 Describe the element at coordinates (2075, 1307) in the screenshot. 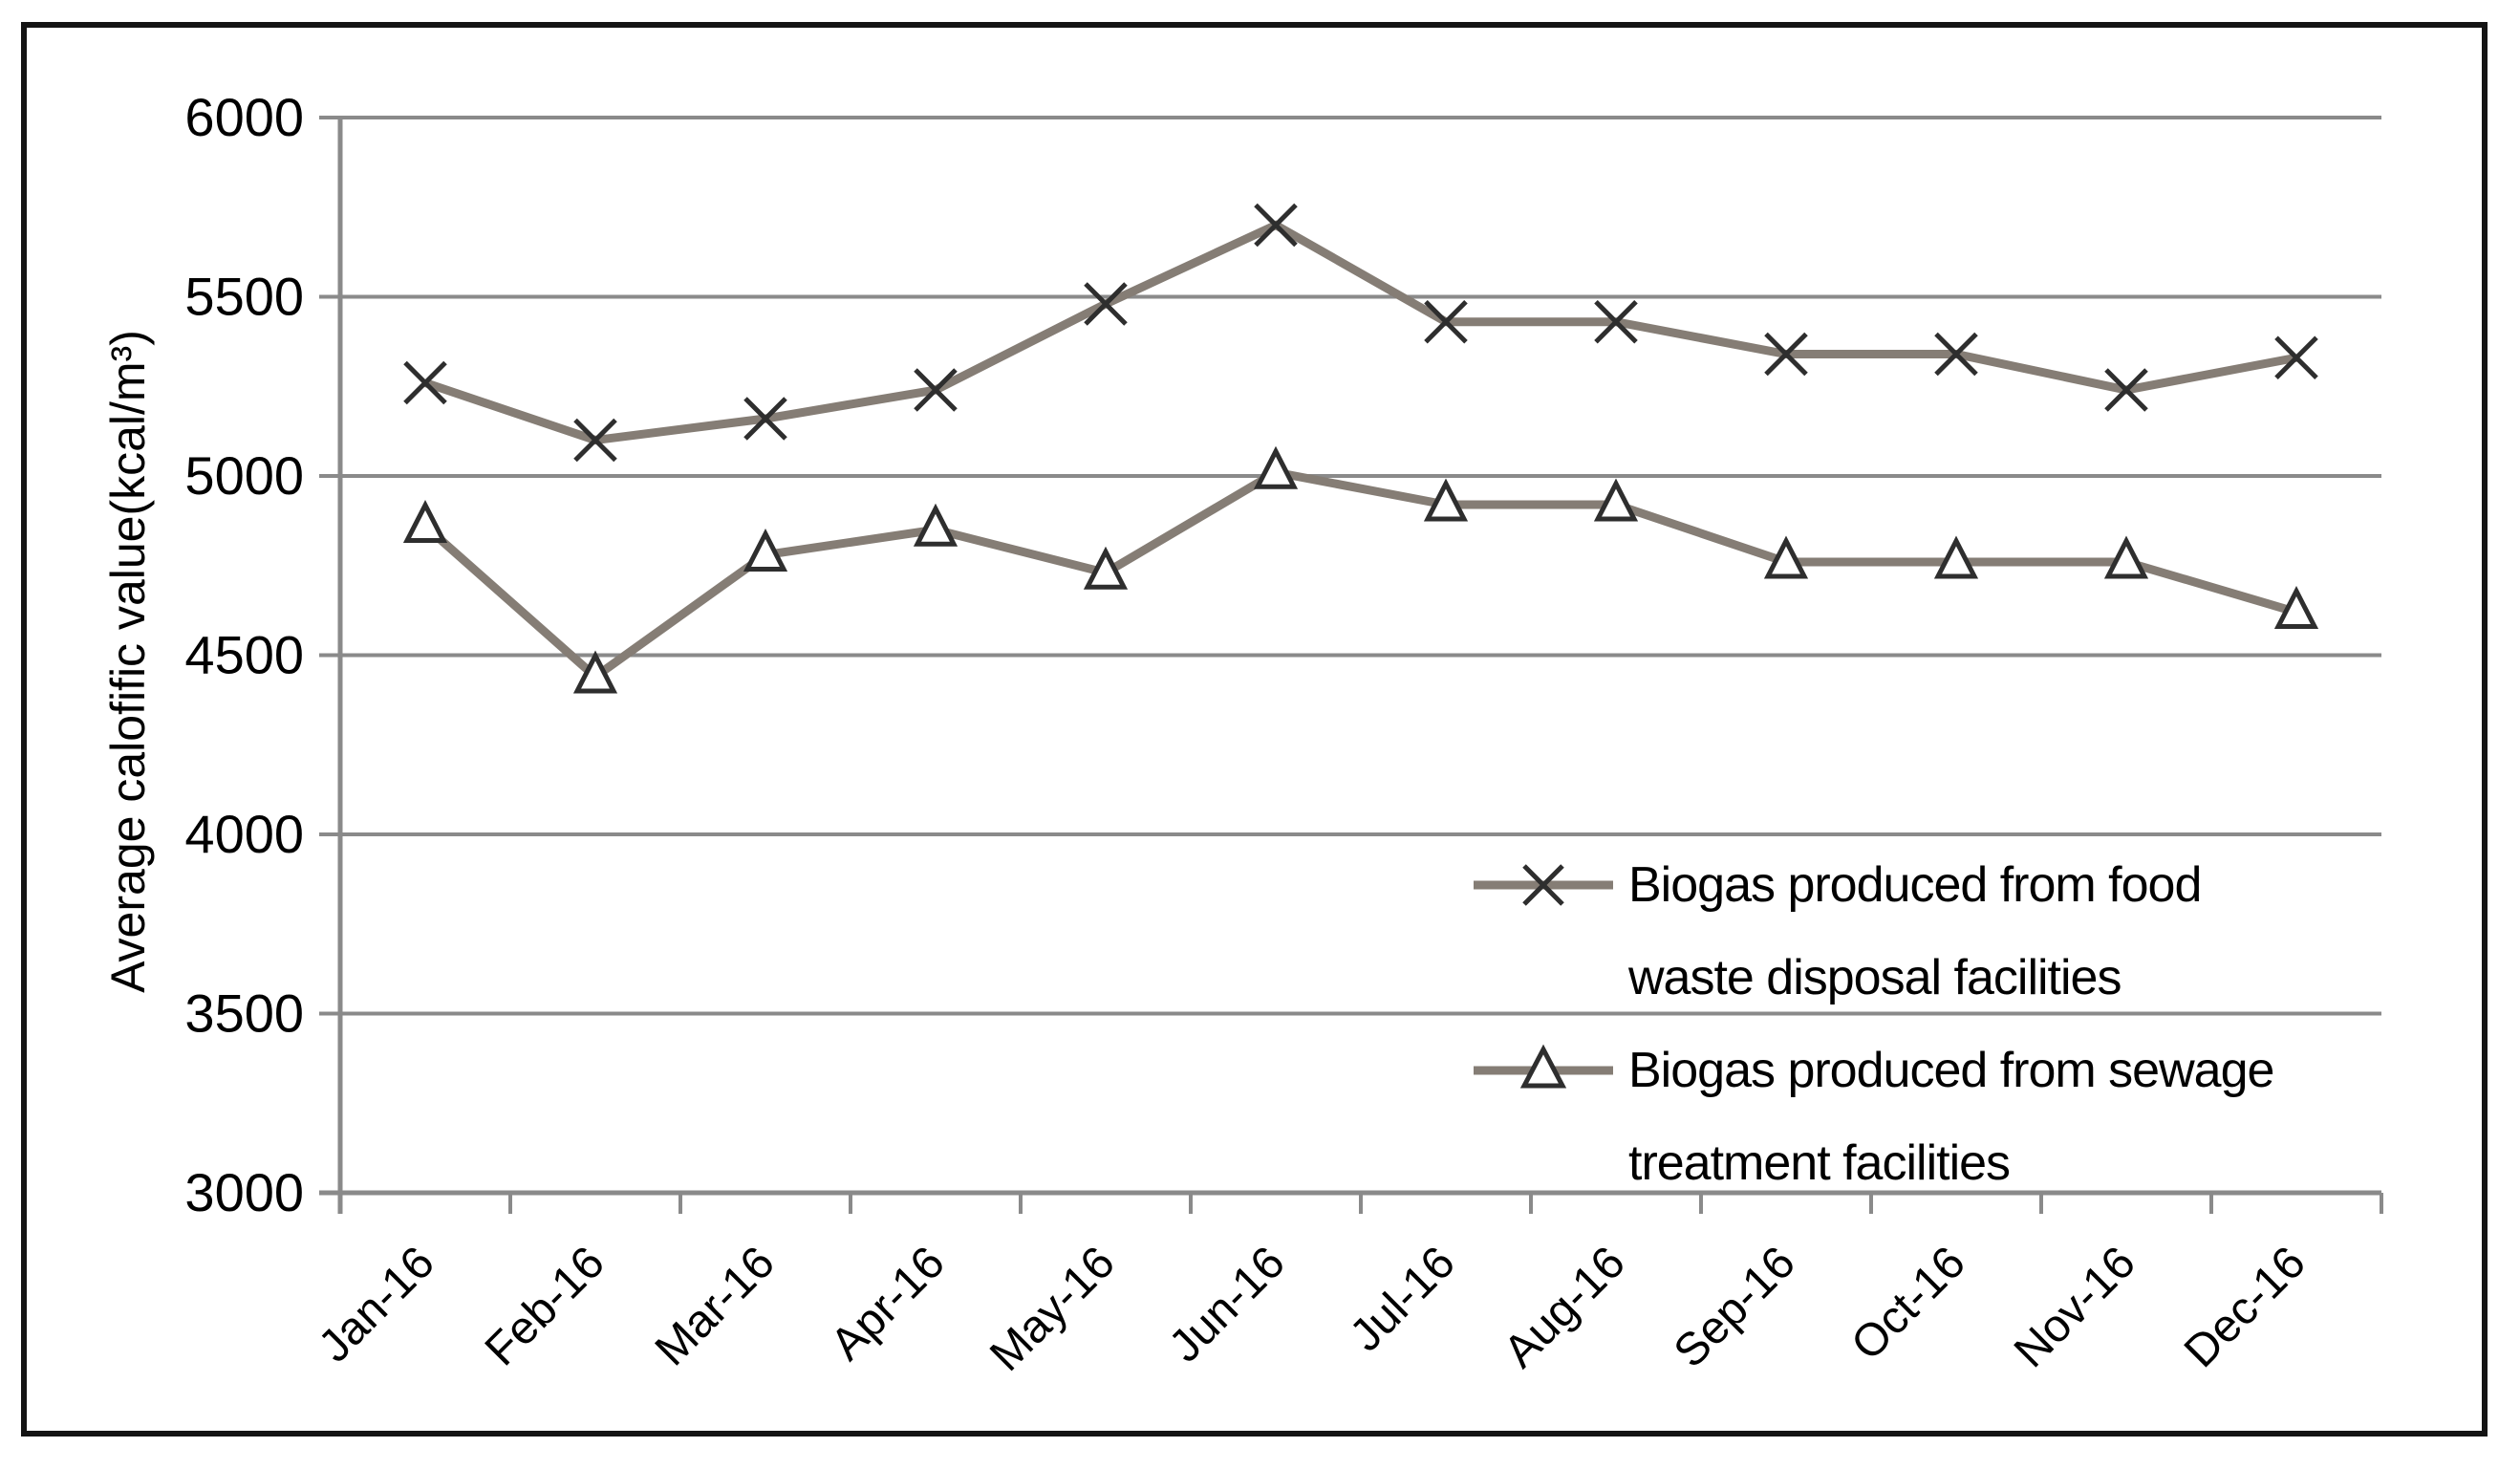

I see `x-tick-label: Nov-16` at that location.